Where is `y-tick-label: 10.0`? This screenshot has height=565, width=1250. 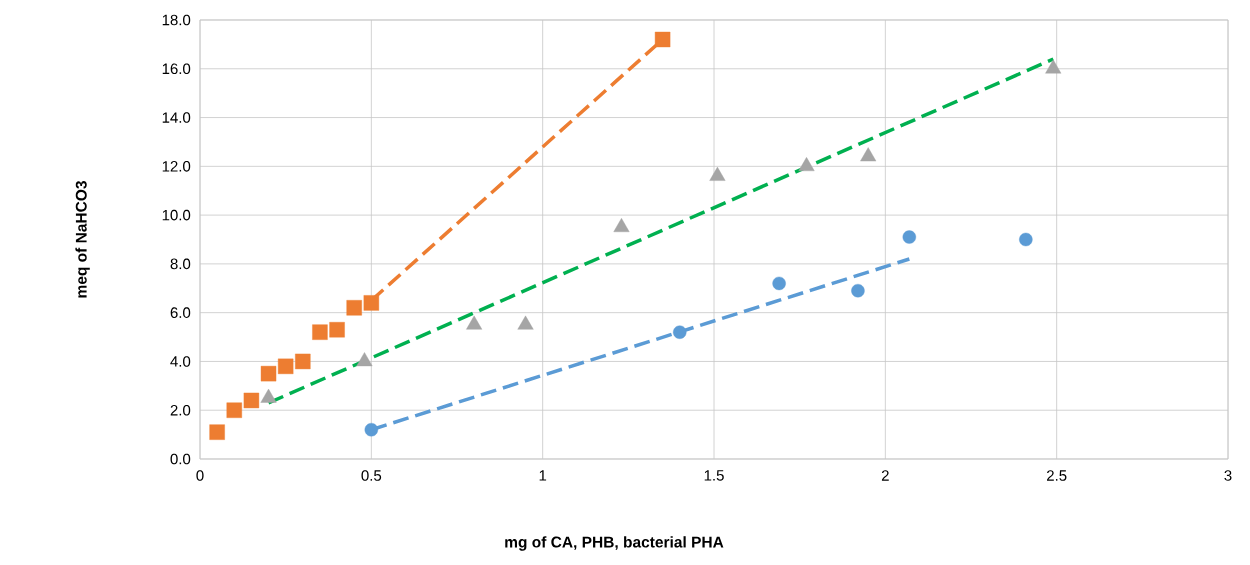 y-tick-label: 10.0 is located at coordinates (176, 215).